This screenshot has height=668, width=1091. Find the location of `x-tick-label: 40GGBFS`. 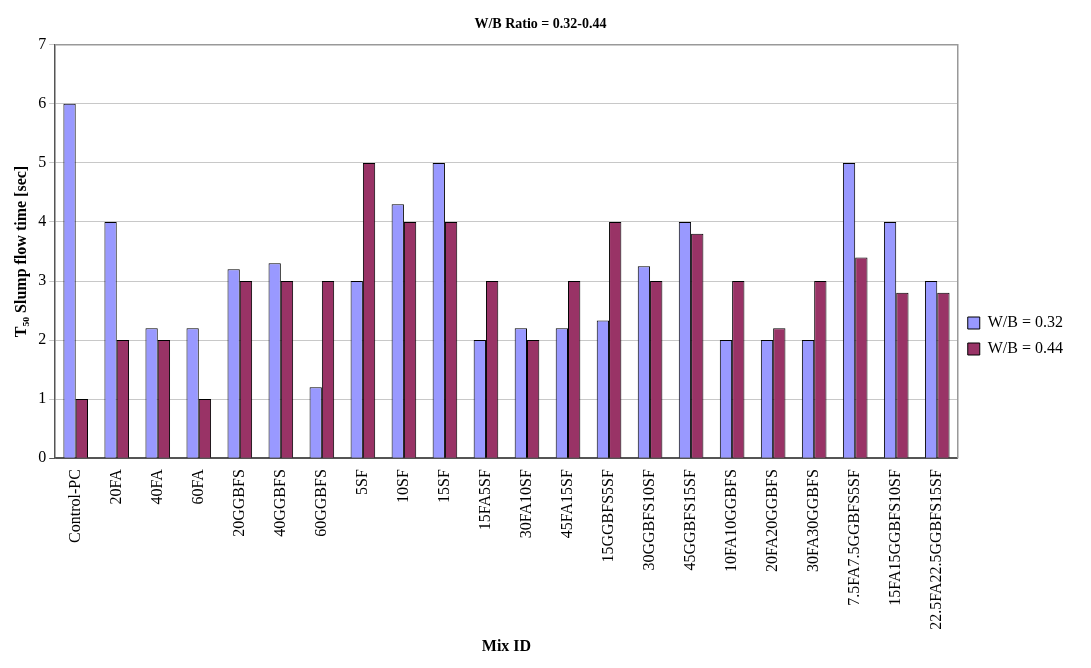

x-tick-label: 40GGBFS is located at coordinates (280, 503).